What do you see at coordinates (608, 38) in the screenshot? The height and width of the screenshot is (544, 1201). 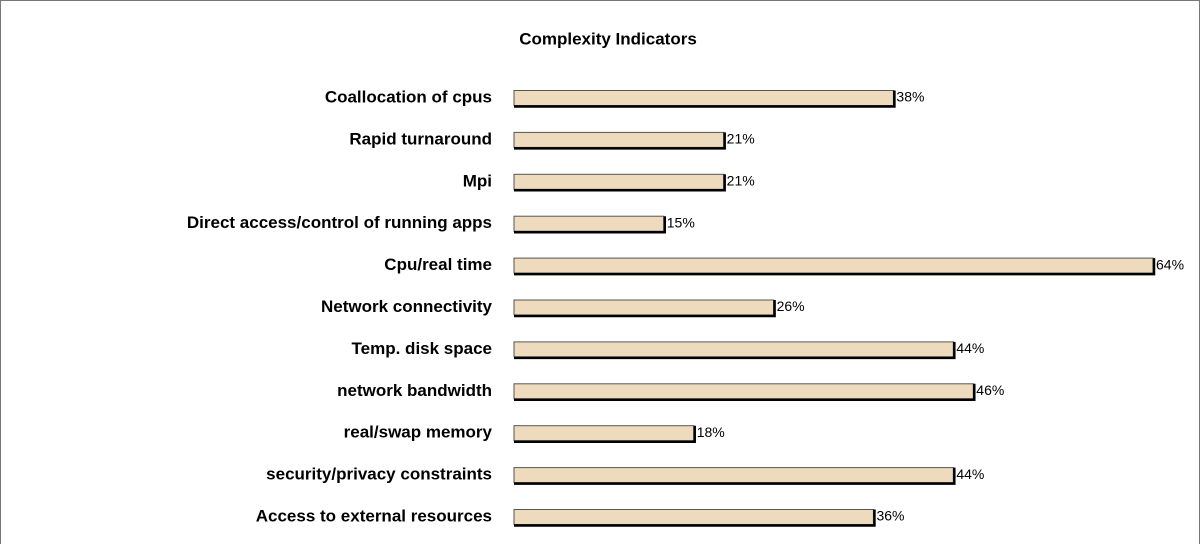 I see `chart-title: Complexity Indicators` at bounding box center [608, 38].